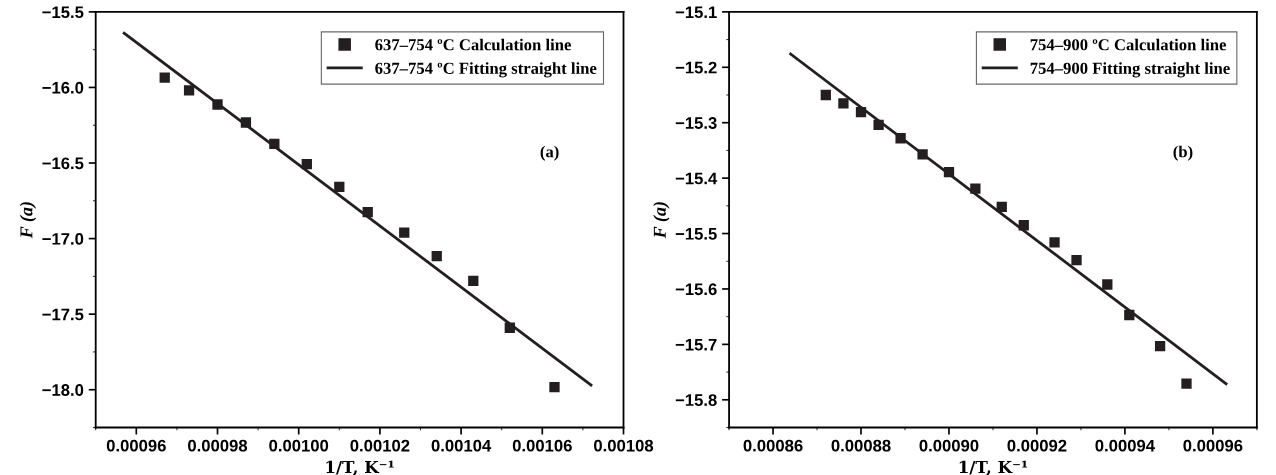 The width and height of the screenshot is (1276, 475). Describe the element at coordinates (773, 445) in the screenshot. I see `x-tick-label: 0.00086` at that location.